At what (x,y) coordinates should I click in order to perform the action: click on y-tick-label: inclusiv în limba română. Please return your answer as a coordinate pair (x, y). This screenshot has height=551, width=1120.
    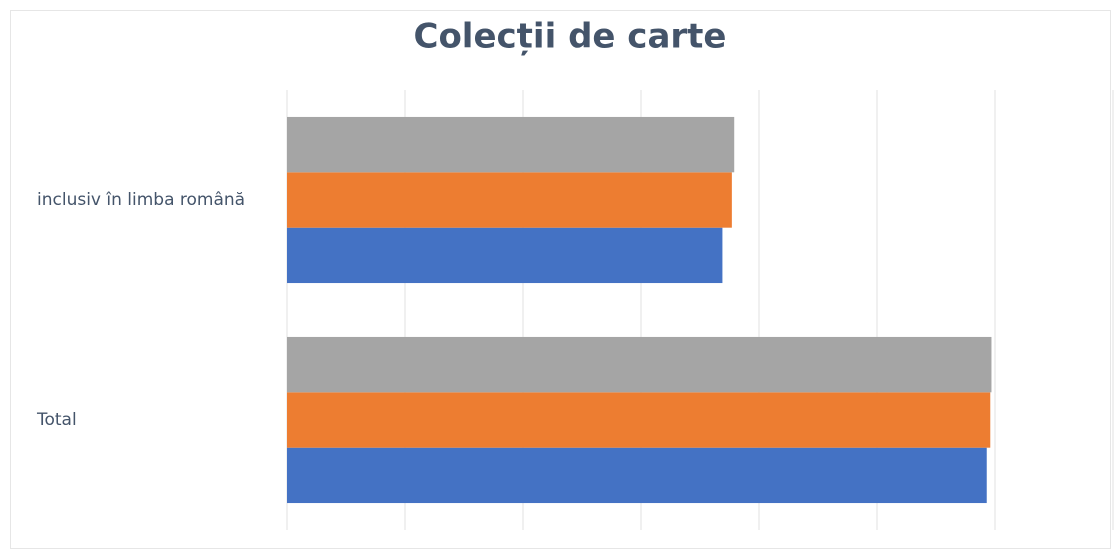
    Looking at the image, I should click on (141, 200).